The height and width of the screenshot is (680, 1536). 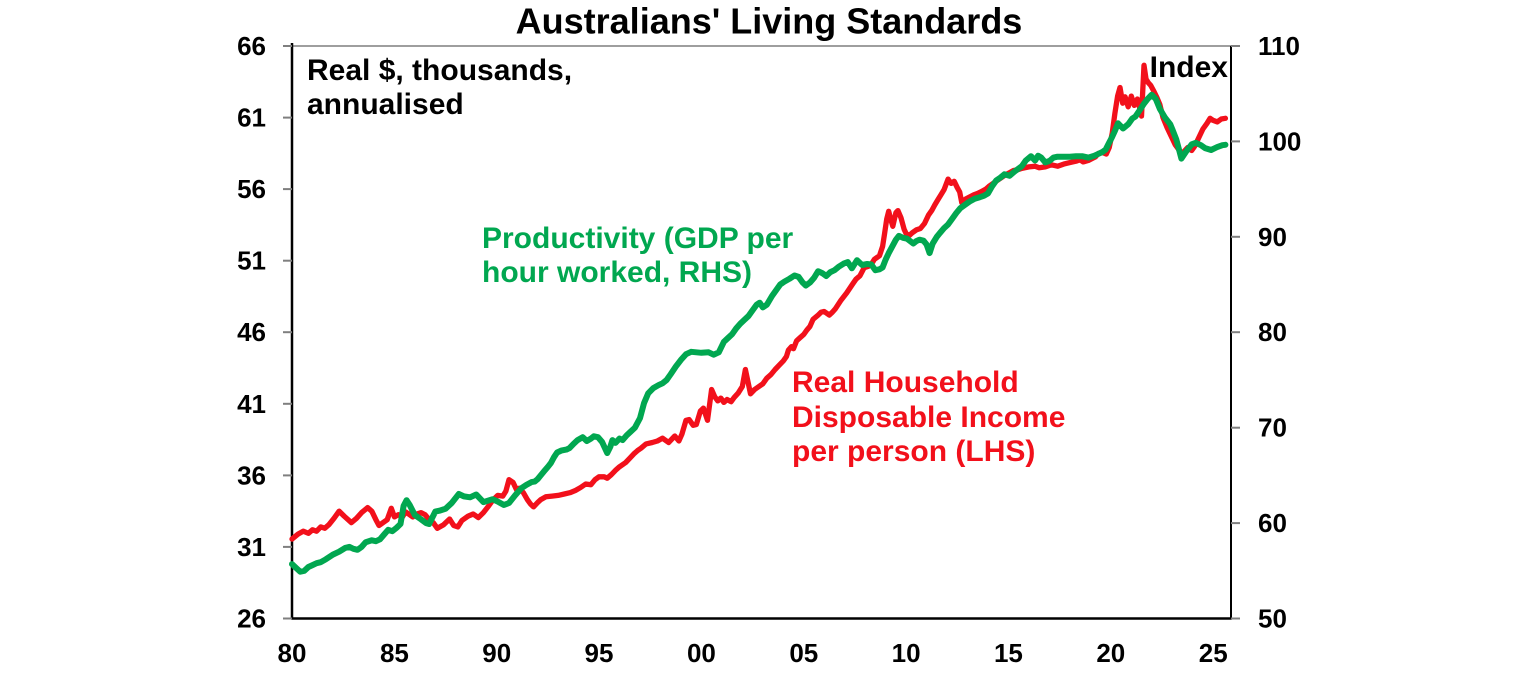 What do you see at coordinates (1008, 653) in the screenshot?
I see `svg-text: 15` at bounding box center [1008, 653].